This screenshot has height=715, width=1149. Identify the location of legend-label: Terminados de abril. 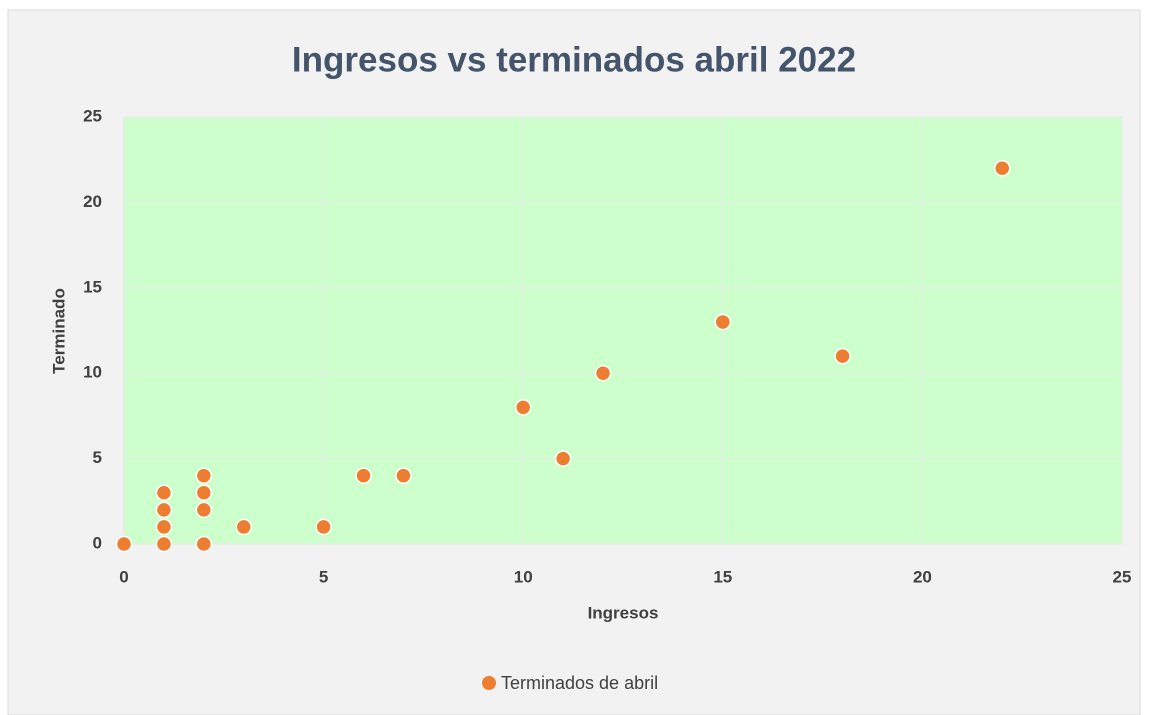
(579, 683).